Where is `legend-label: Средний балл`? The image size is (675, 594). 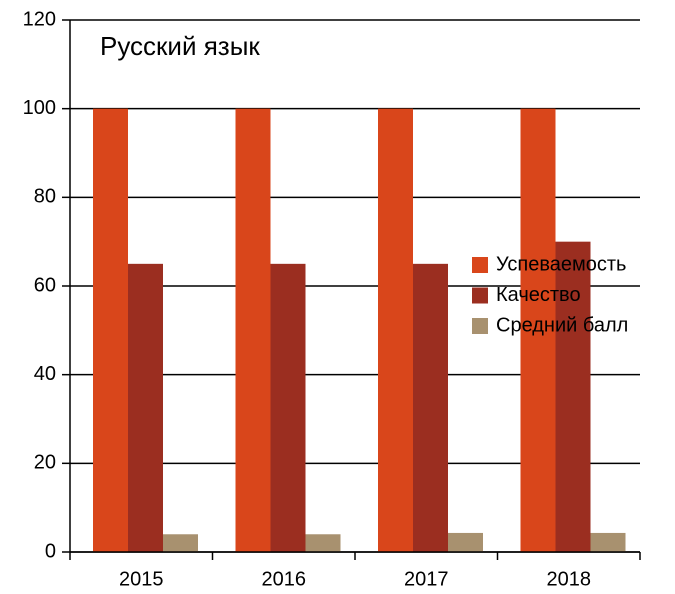 legend-label: Средний балл is located at coordinates (562, 325).